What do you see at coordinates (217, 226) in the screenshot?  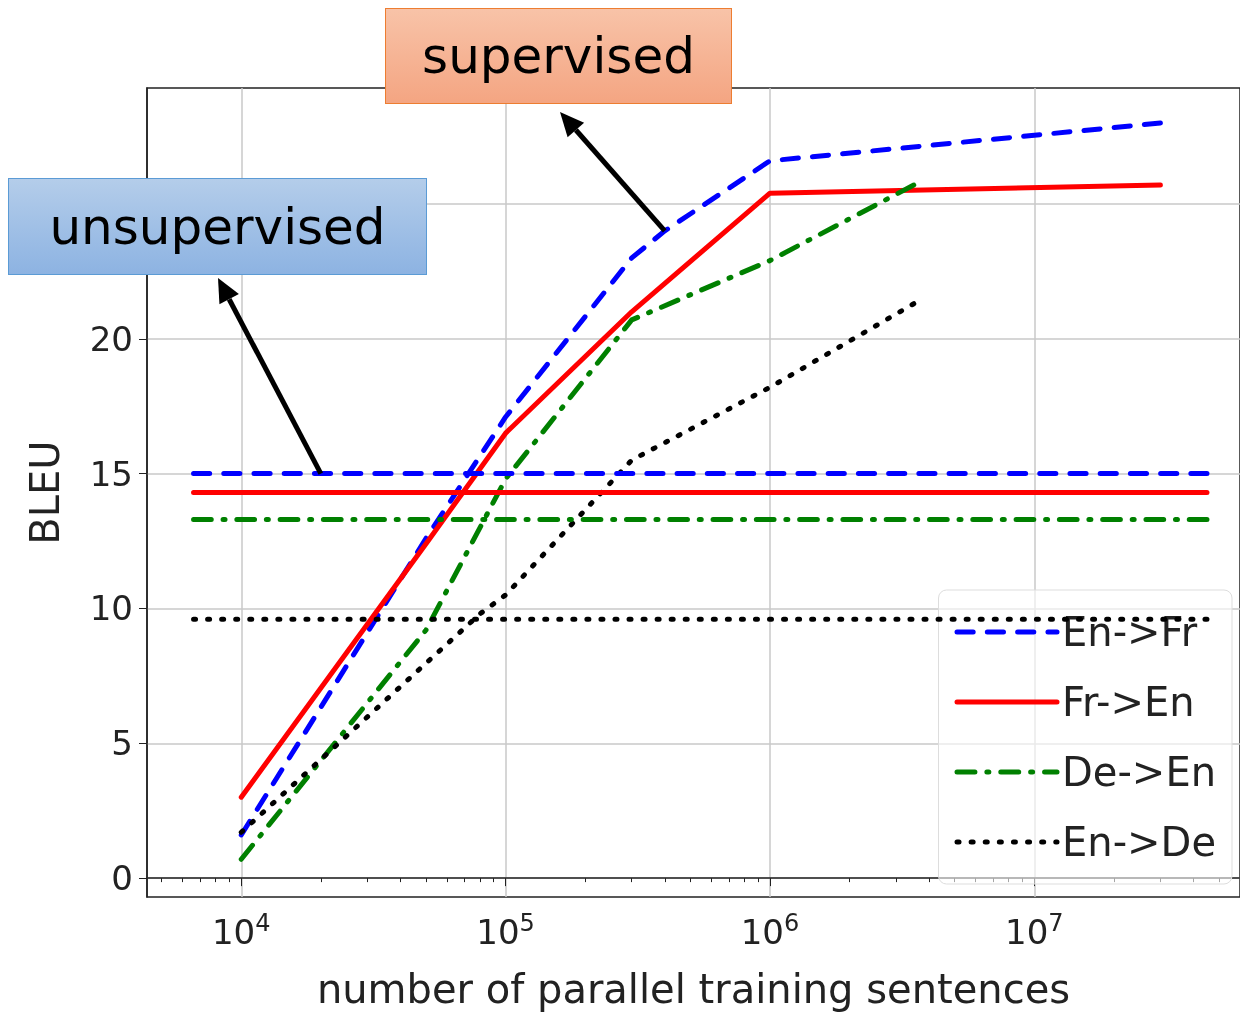 I see `annotation: unsupervised` at bounding box center [217, 226].